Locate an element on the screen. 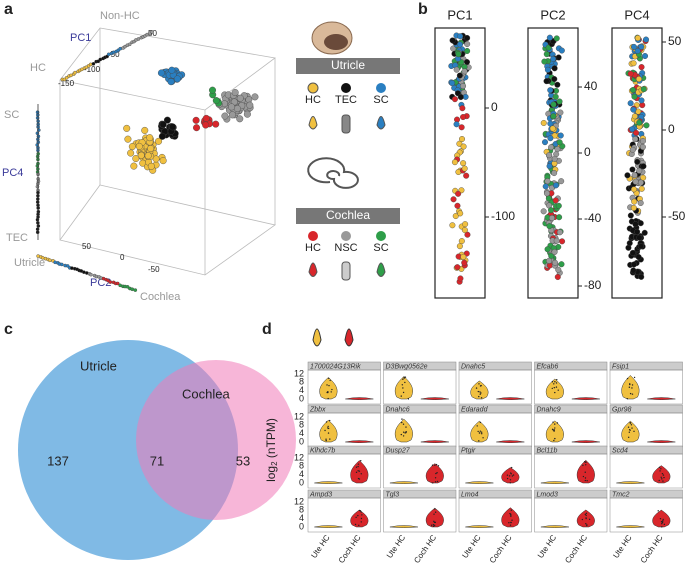 The height and width of the screenshot is (569, 685). y-tick: 0 is located at coordinates (301, 526).